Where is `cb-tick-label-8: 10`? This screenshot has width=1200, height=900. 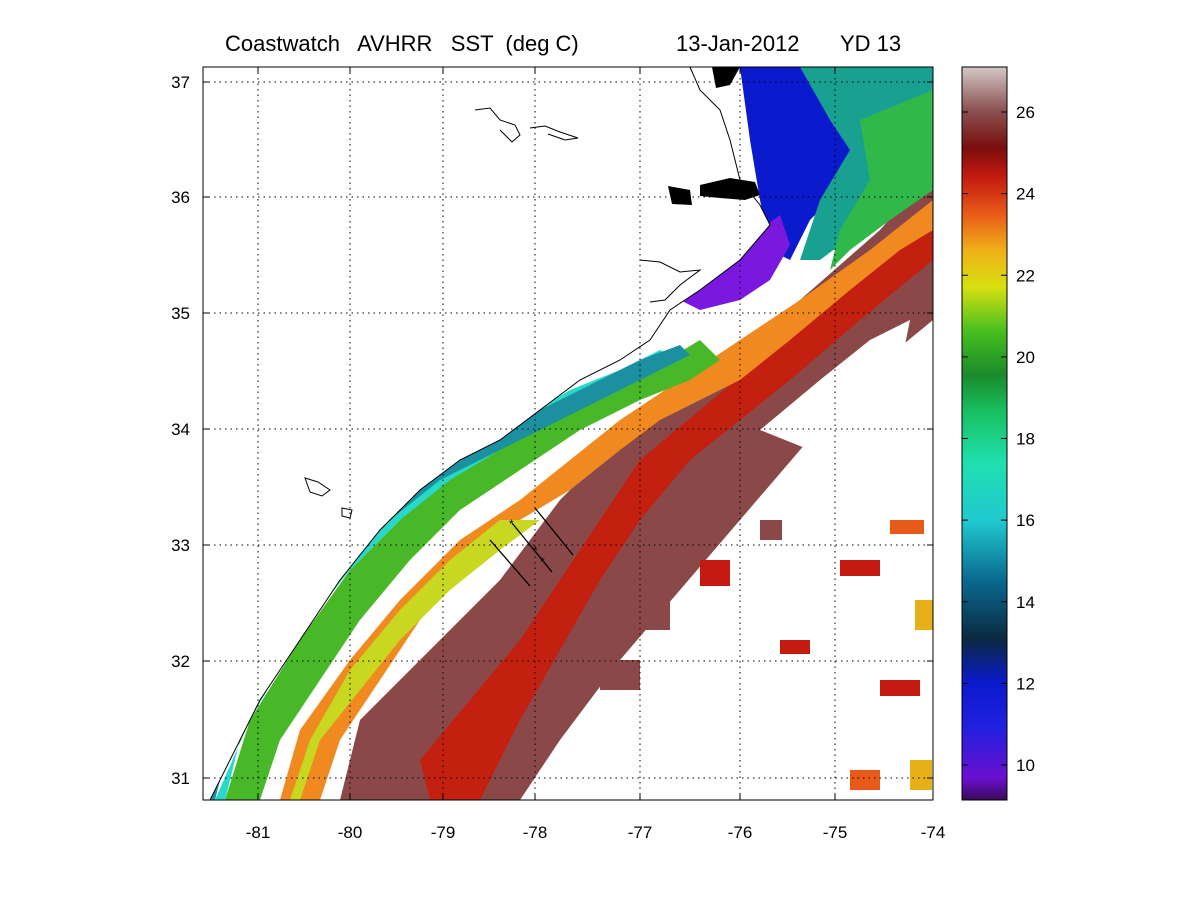 cb-tick-label-8: 10 is located at coordinates (1025, 765).